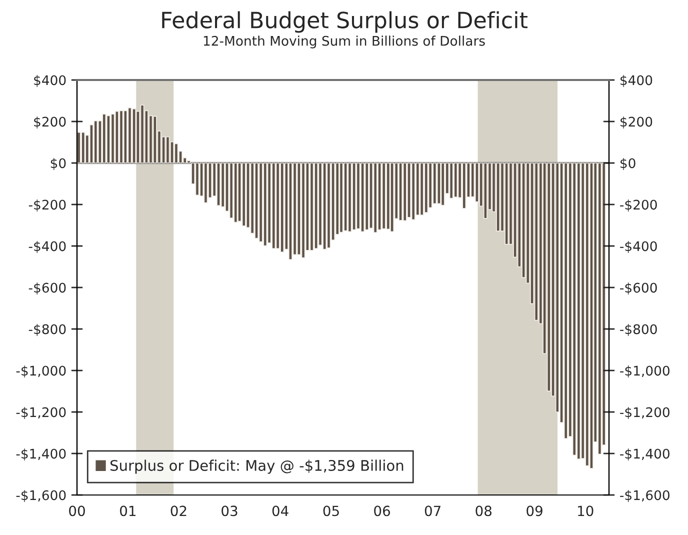 The width and height of the screenshot is (688, 535). What do you see at coordinates (128, 511) in the screenshot?
I see `x-tick-label: 01` at bounding box center [128, 511].